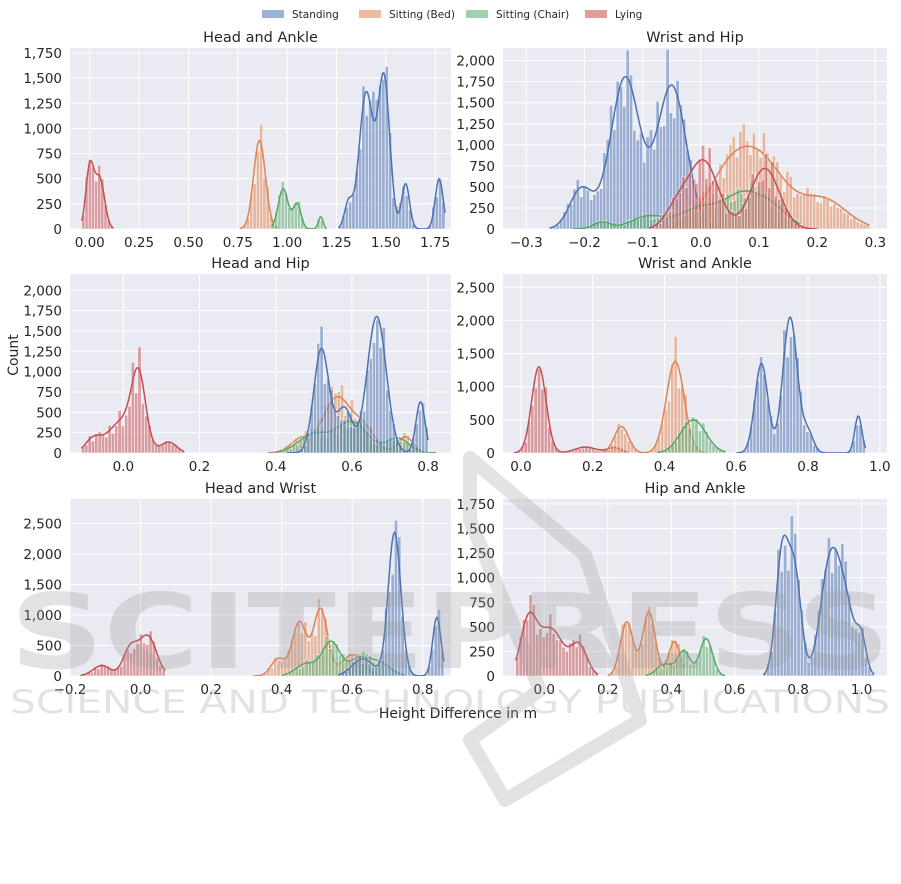 The image size is (901, 884). What do you see at coordinates (532, 15) in the screenshot?
I see `legend-label: Sitting (Chair)` at bounding box center [532, 15].